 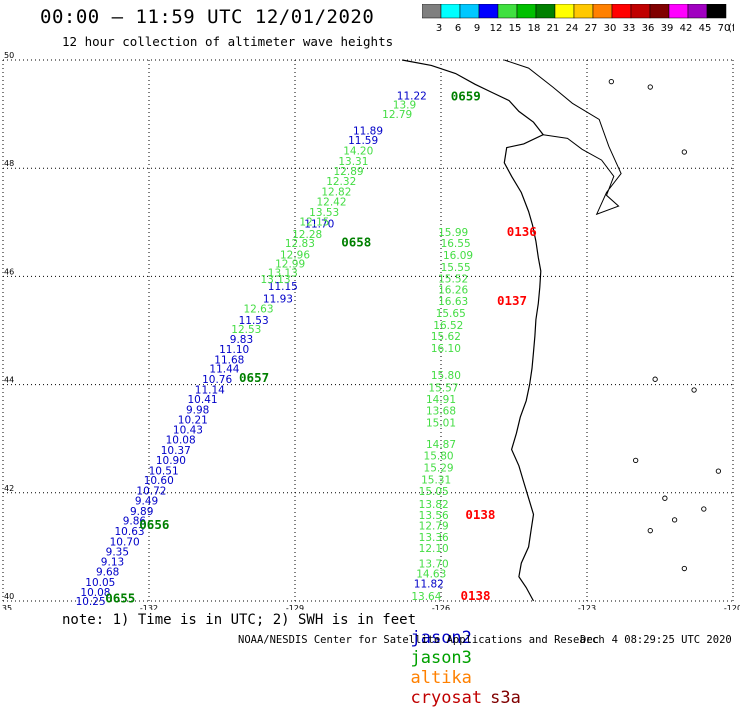 I want to click on legend-jason2: jason2, so click(x=441, y=638).